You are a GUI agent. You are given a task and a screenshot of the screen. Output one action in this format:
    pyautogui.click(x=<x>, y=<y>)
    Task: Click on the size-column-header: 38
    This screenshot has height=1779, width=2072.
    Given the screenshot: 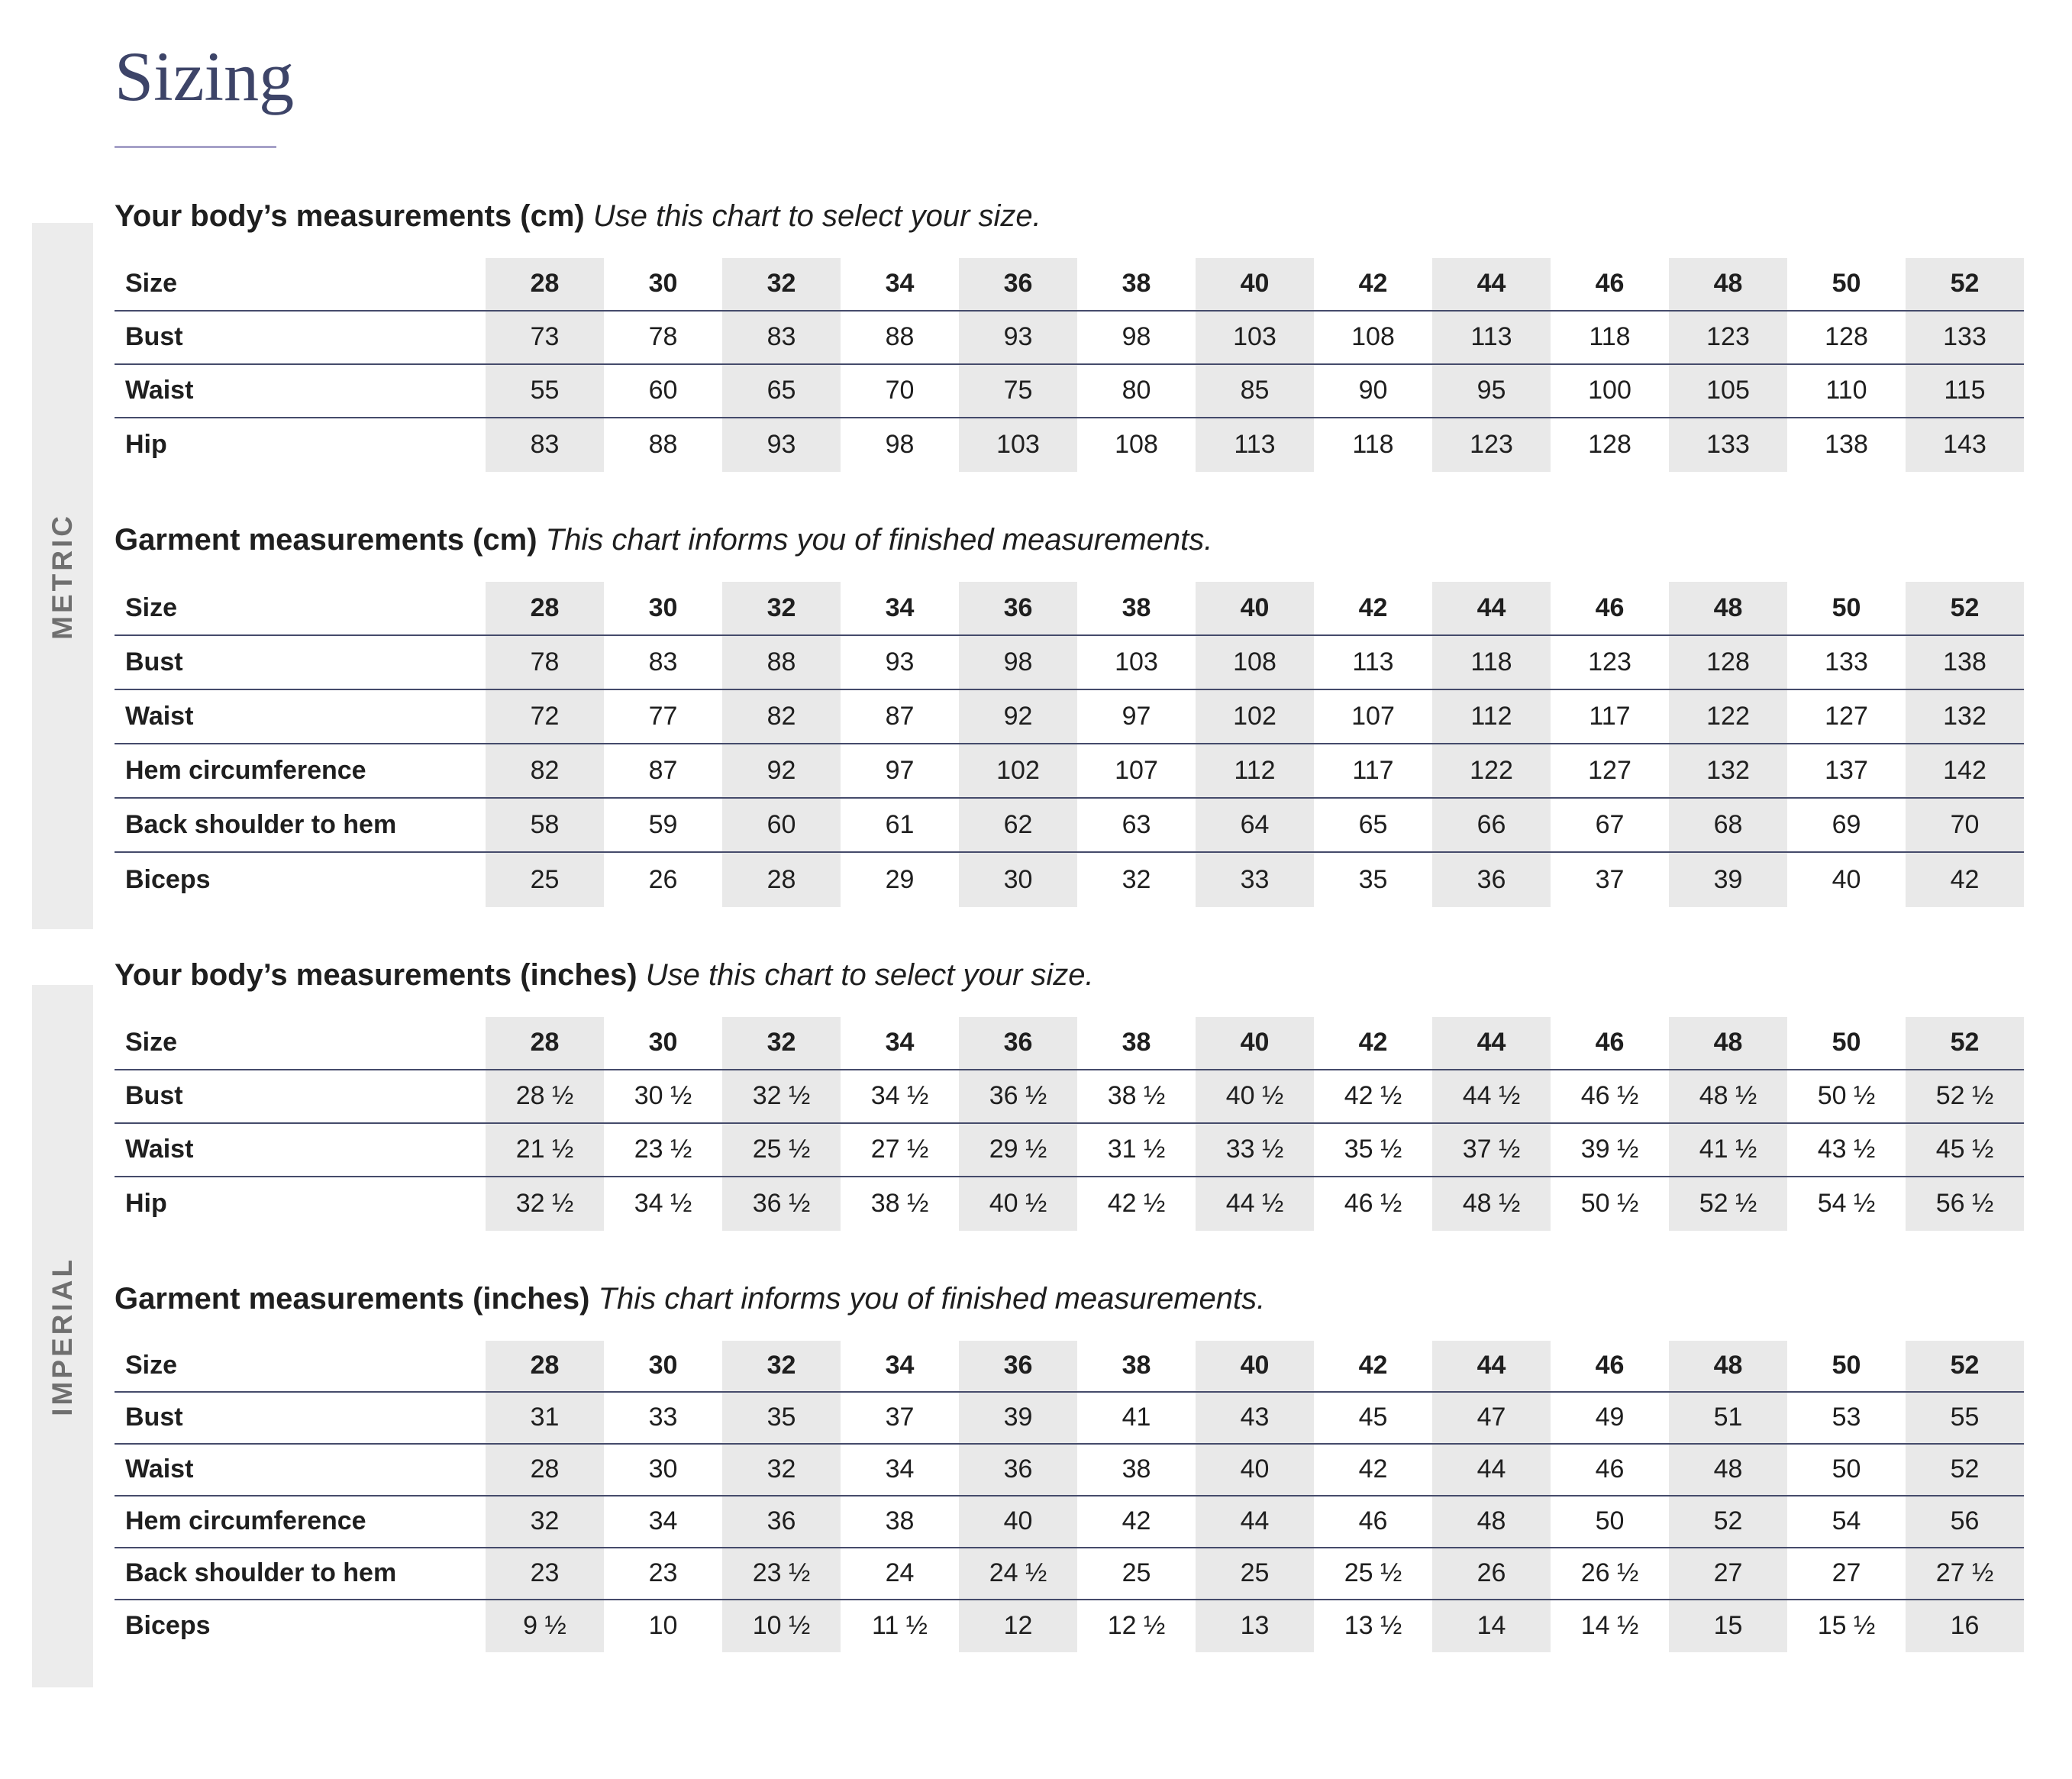 What is the action you would take?
    pyautogui.click(x=1136, y=285)
    